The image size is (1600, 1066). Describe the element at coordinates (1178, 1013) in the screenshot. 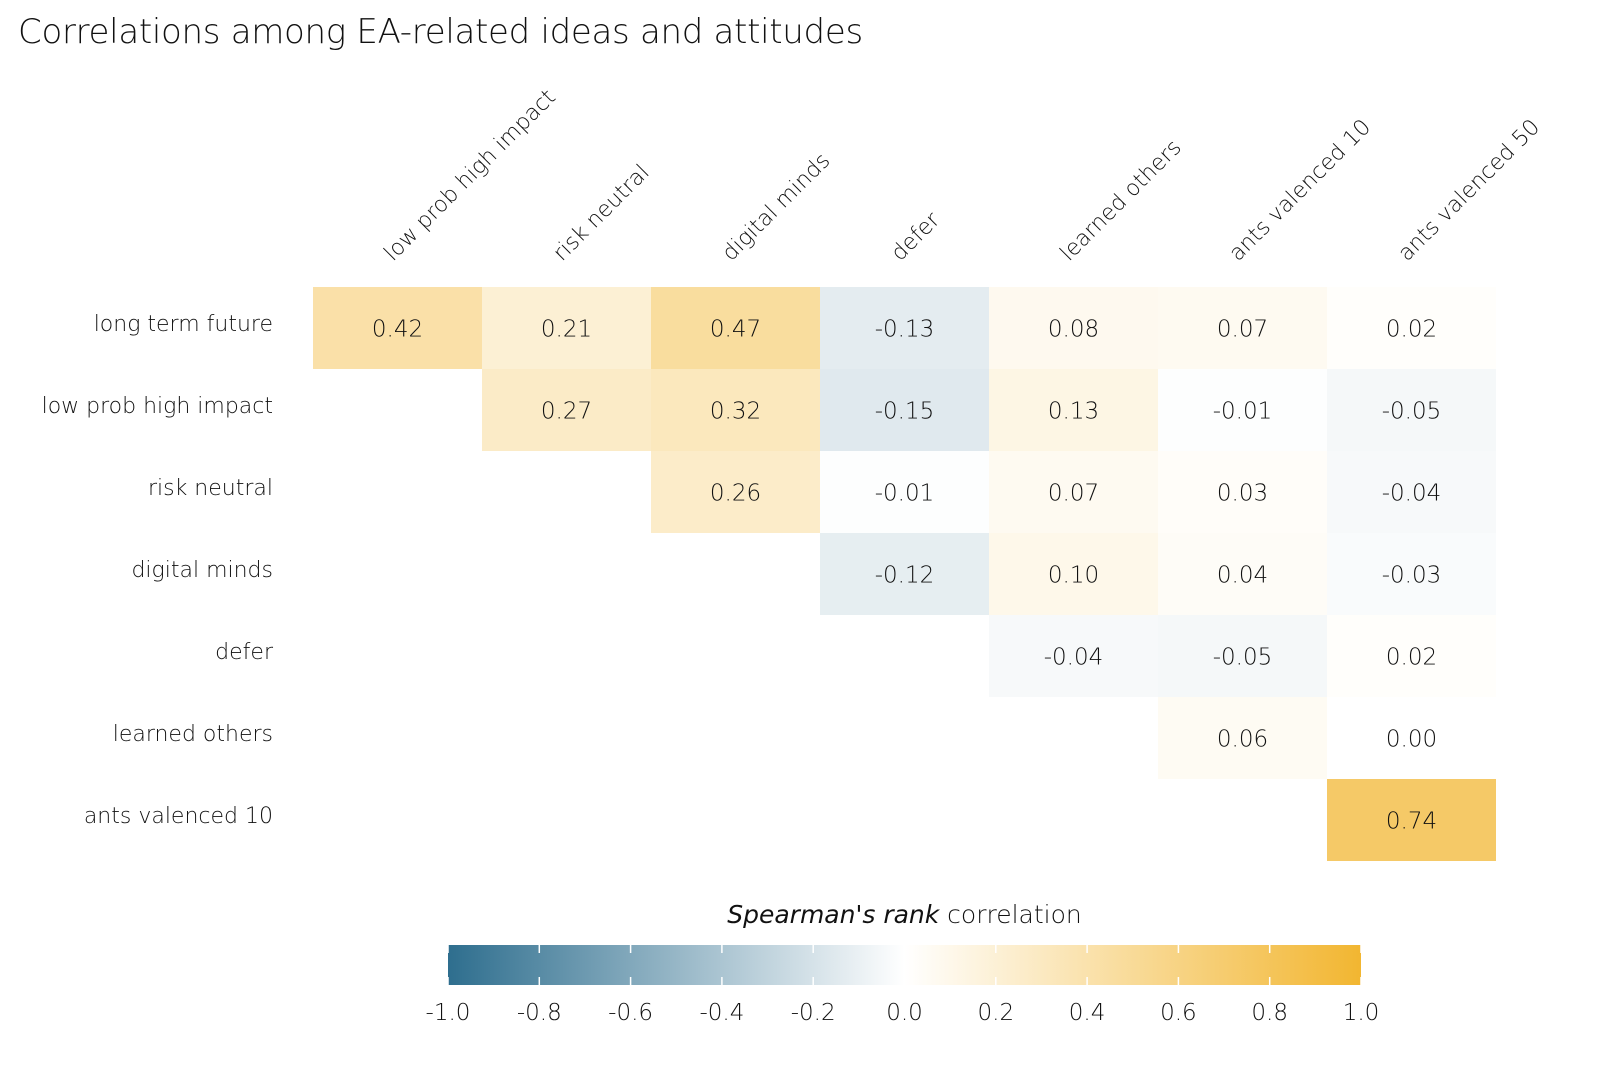

I see `colorbar-tick-label: 0.6` at that location.